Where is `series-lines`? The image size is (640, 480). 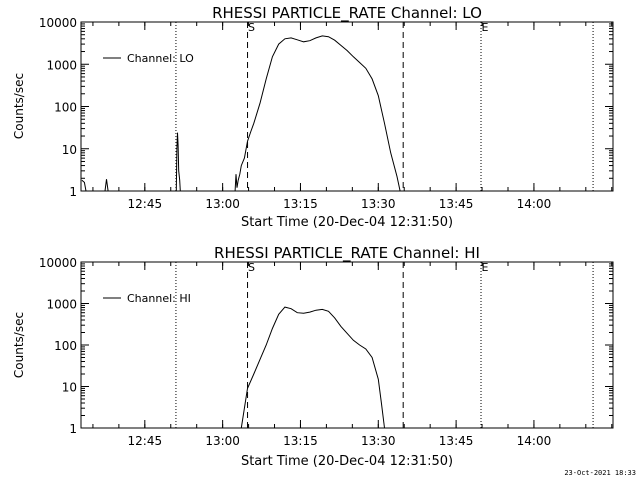
series-lines is located at coordinates (312, 367).